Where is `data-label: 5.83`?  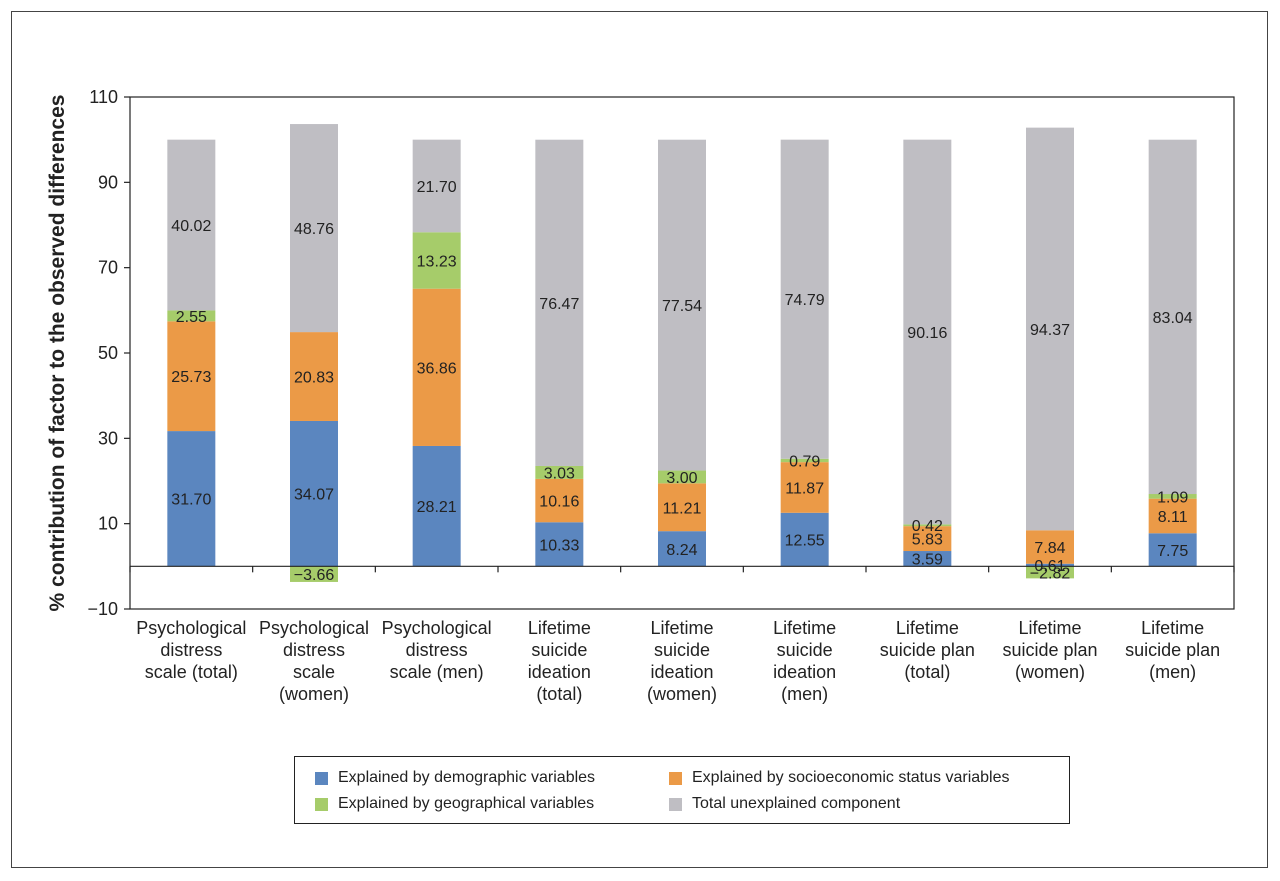 data-label: 5.83 is located at coordinates (927, 540).